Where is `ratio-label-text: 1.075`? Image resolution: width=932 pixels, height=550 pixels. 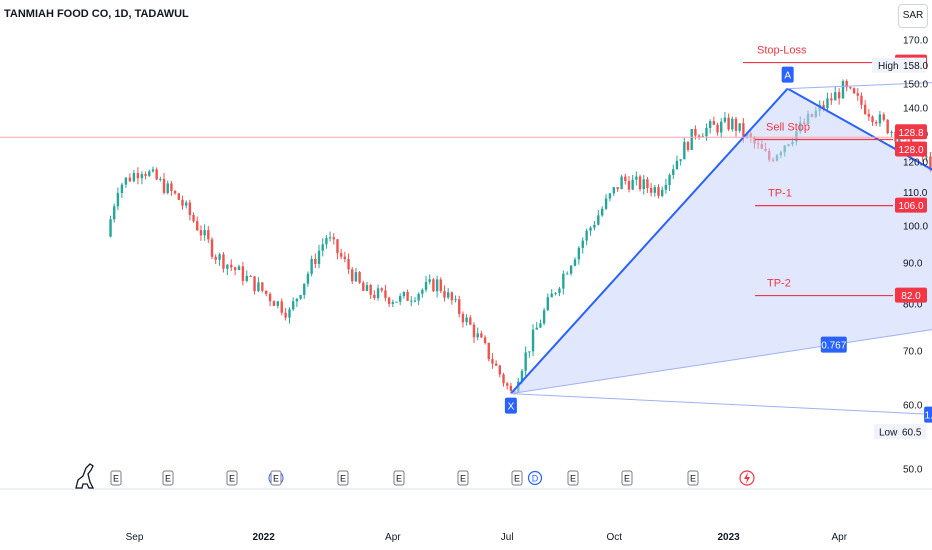 ratio-label-text: 1.075 is located at coordinates (928, 416).